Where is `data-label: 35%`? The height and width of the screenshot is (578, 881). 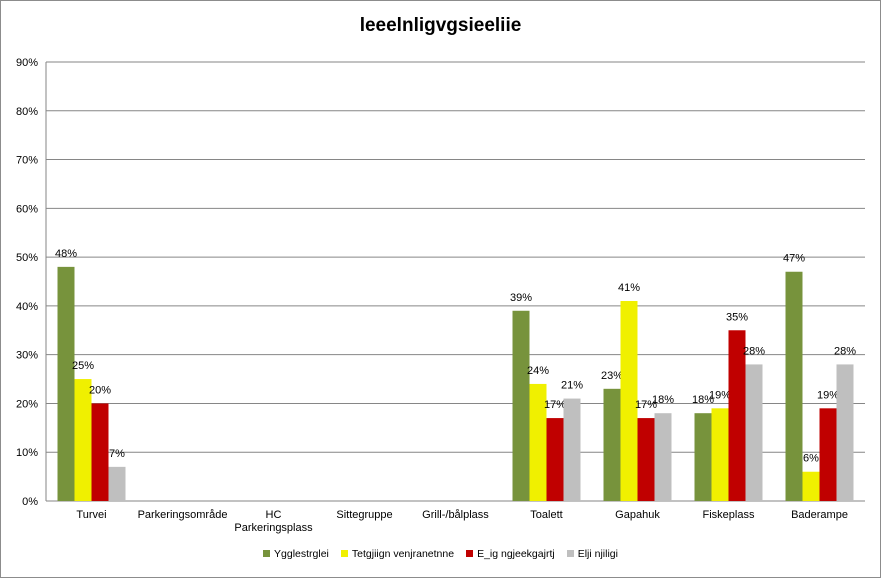
data-label: 35% is located at coordinates (737, 317).